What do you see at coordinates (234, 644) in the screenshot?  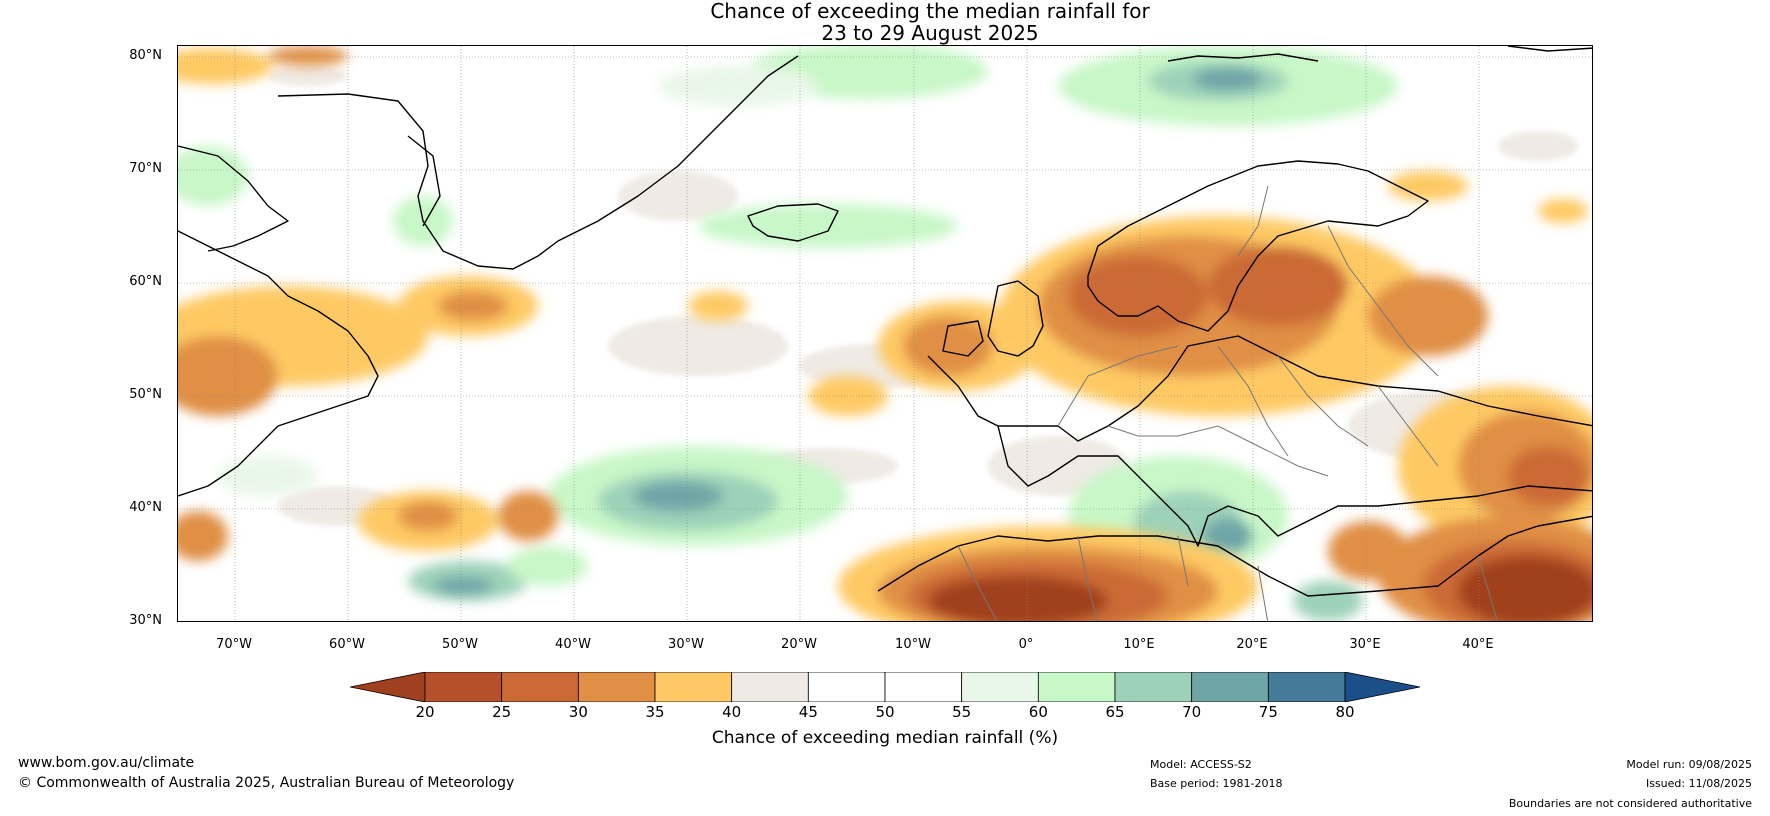 I see `lon-label-70w: 70°W` at bounding box center [234, 644].